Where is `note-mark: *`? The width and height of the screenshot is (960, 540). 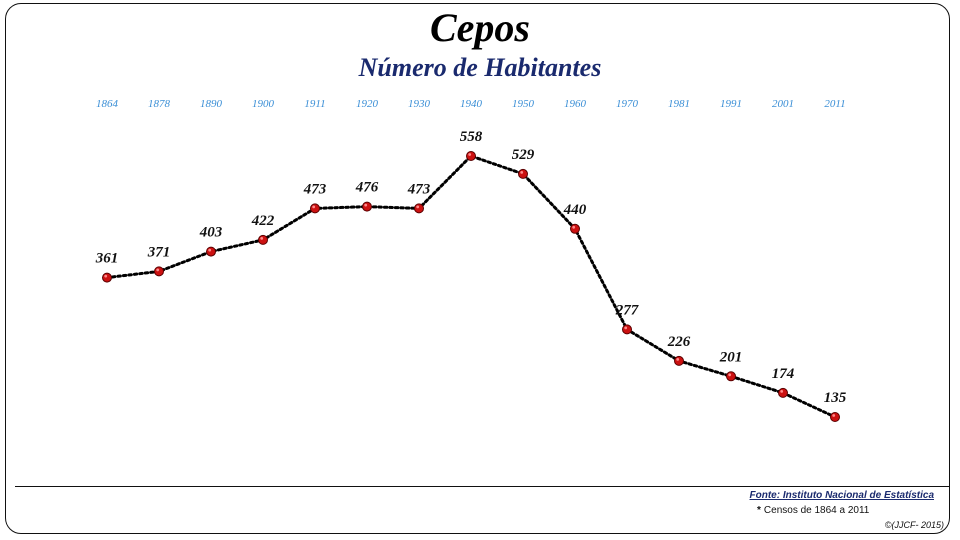 note-mark: * is located at coordinates (759, 510).